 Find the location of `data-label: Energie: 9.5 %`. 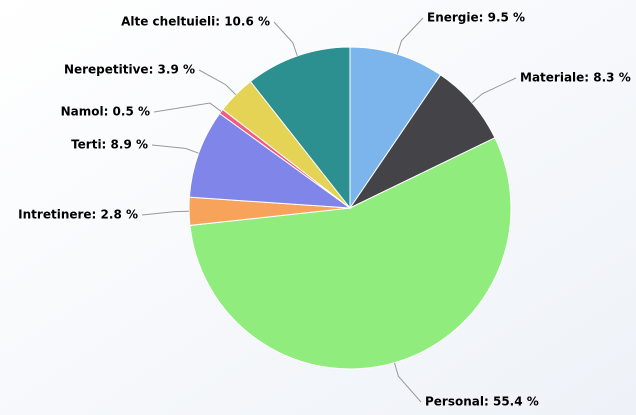

data-label: Energie: 9.5 % is located at coordinates (476, 18).